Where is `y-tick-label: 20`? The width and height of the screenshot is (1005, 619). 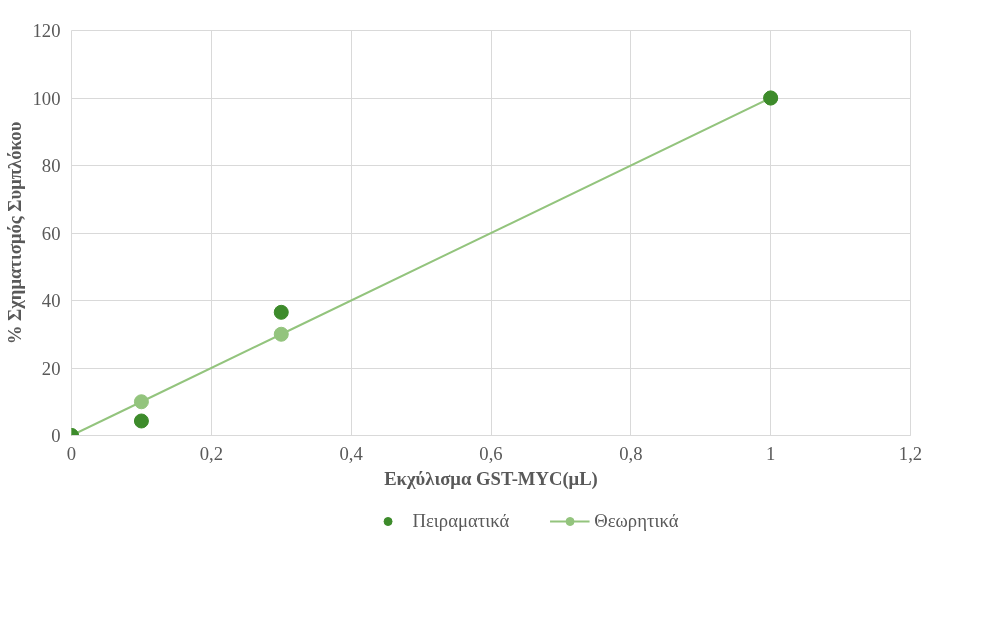
y-tick-label: 20 is located at coordinates (51, 368).